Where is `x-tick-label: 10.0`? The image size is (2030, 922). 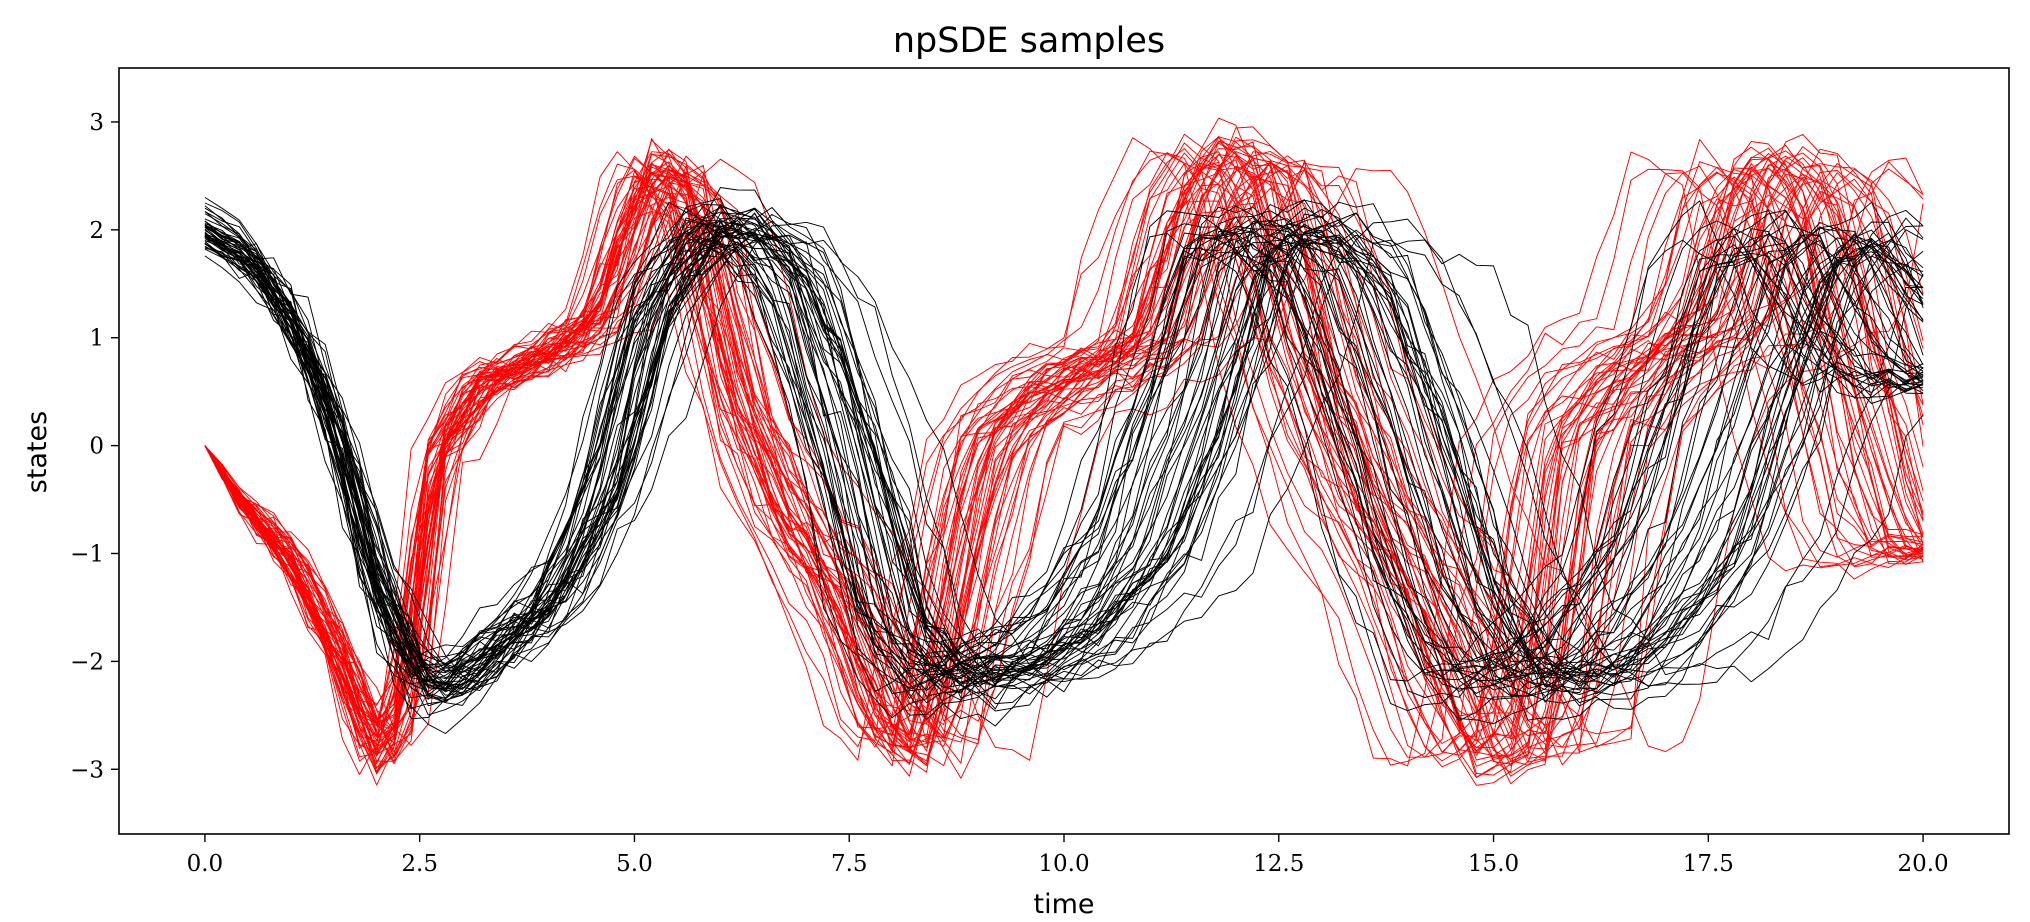 x-tick-label: 10.0 is located at coordinates (1063, 864).